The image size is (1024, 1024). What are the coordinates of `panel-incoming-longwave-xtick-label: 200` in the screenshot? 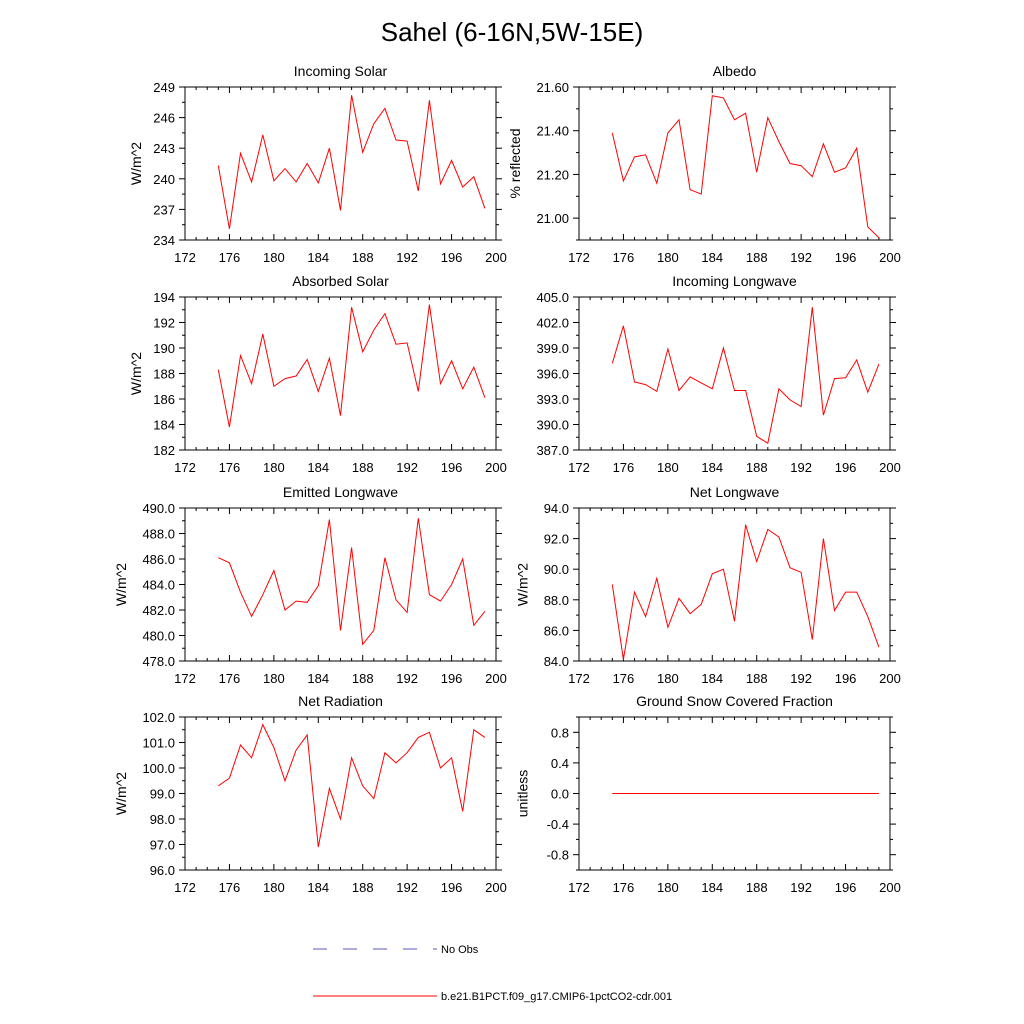 It's located at (890, 467).